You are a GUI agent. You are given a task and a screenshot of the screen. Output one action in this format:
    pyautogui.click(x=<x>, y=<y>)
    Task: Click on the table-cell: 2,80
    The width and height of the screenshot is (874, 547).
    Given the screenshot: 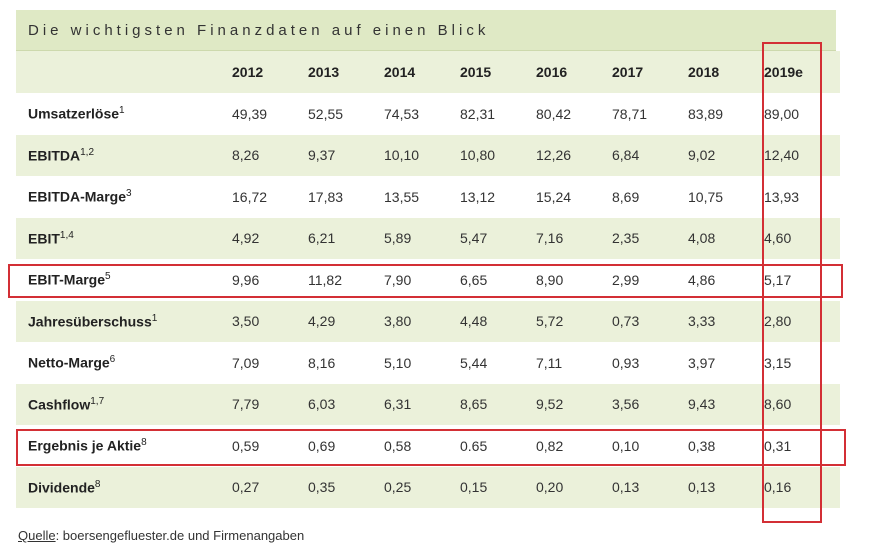 What is the action you would take?
    pyautogui.click(x=778, y=321)
    